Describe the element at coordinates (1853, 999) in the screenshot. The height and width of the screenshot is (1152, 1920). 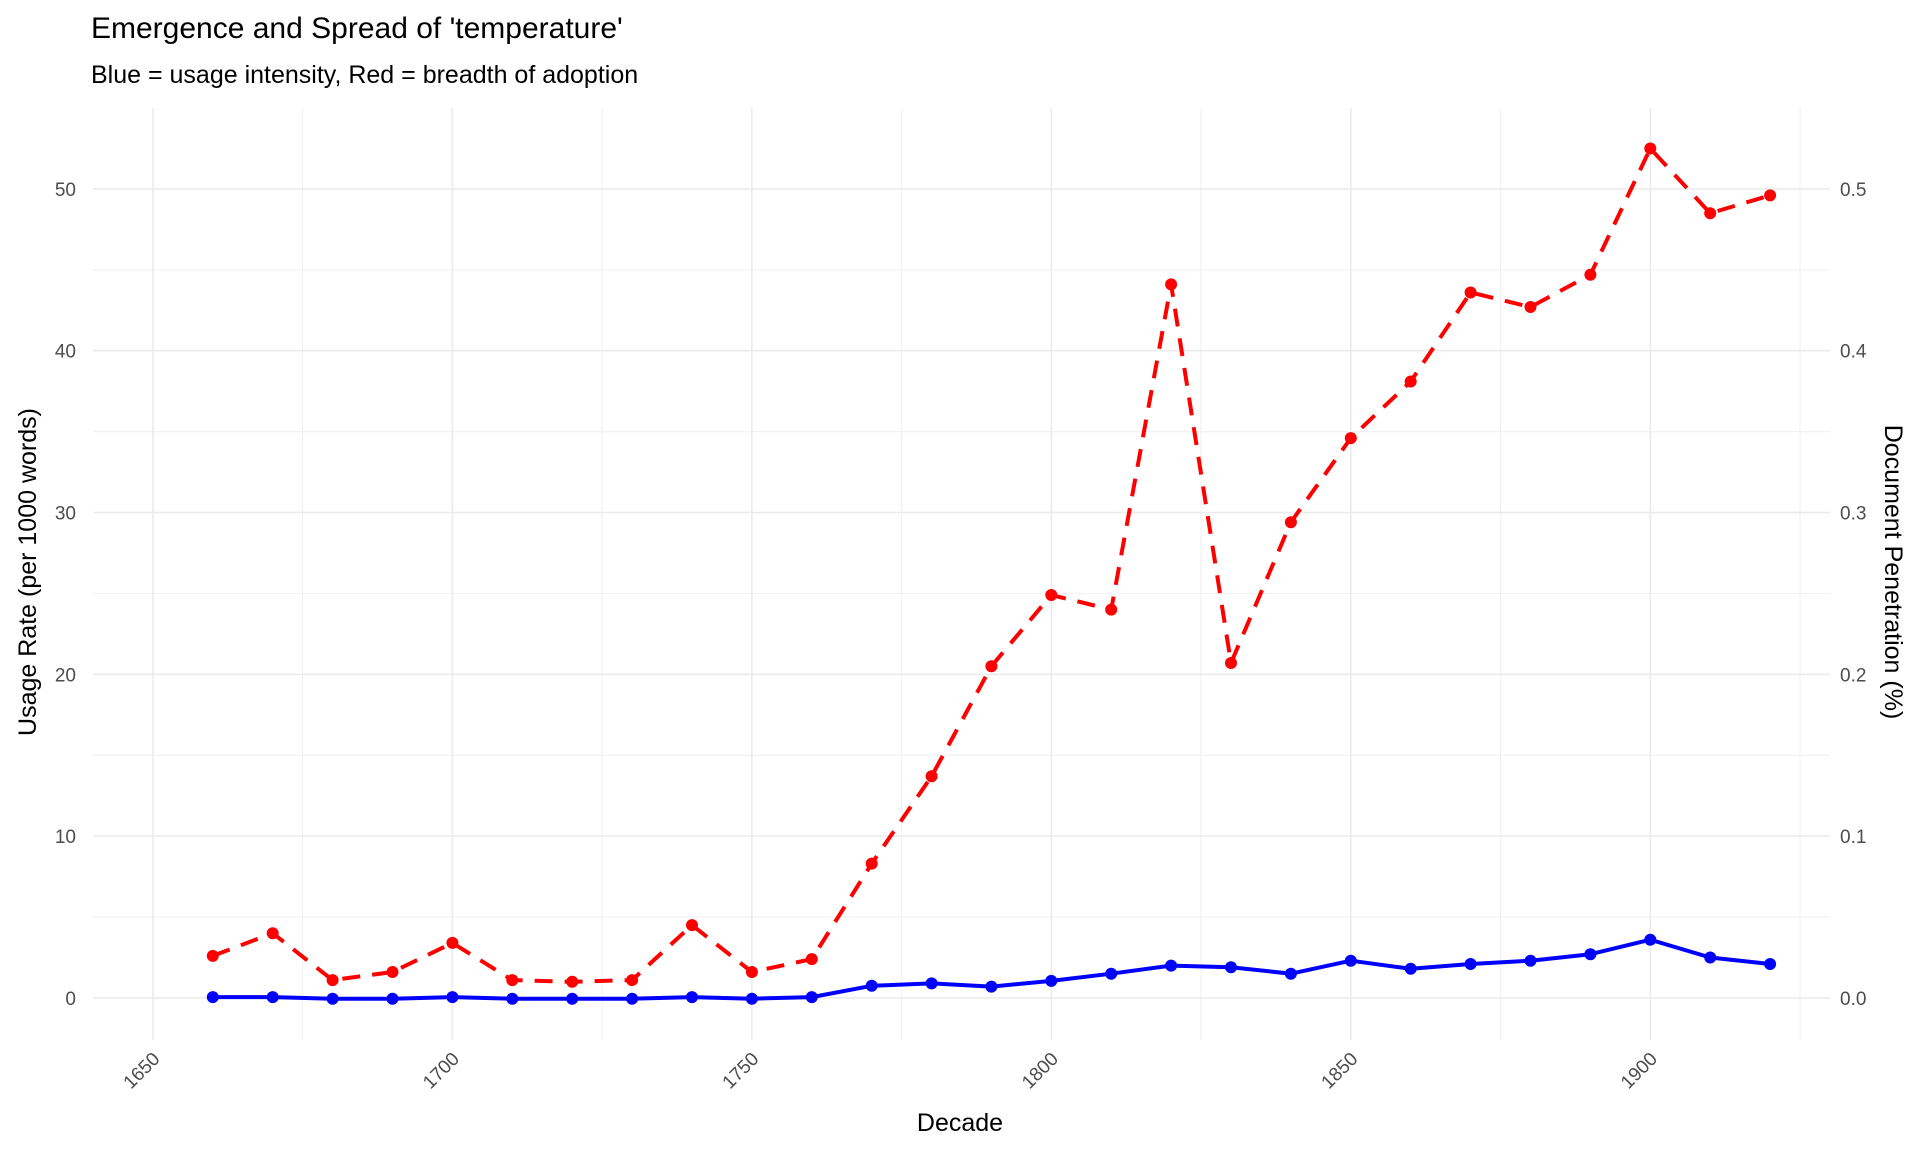
I see `y2-tick-label: 0.0` at that location.